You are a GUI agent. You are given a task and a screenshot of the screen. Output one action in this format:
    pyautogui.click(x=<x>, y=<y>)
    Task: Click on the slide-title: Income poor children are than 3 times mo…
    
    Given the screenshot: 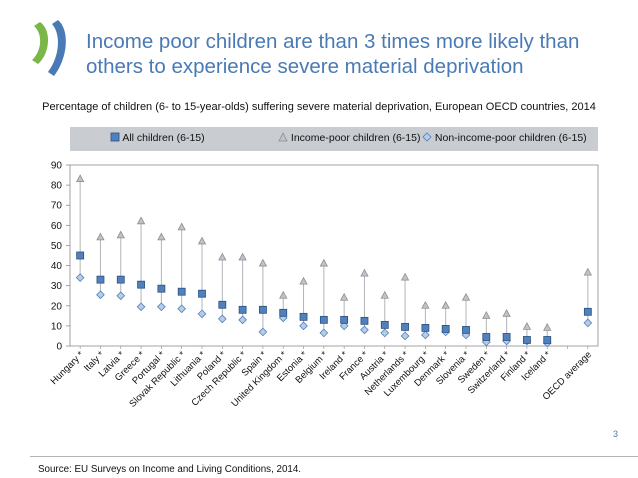 What is the action you would take?
    pyautogui.click(x=333, y=54)
    